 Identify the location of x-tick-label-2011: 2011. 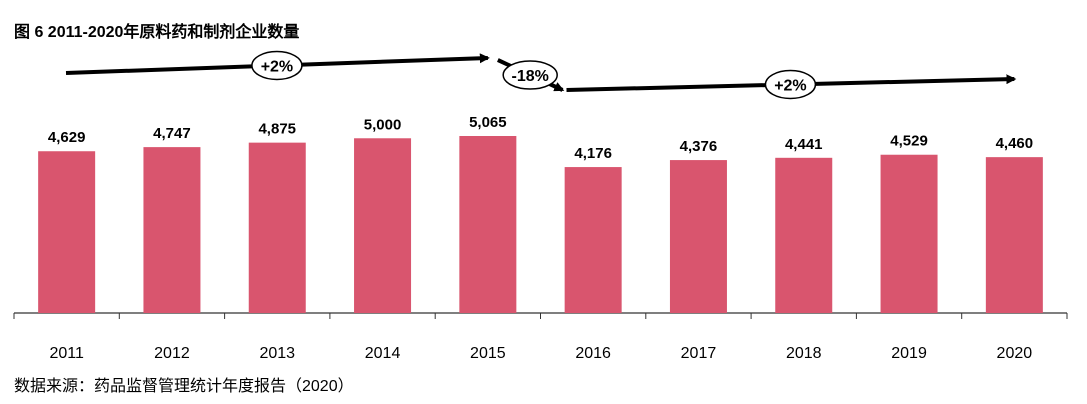
(66, 353).